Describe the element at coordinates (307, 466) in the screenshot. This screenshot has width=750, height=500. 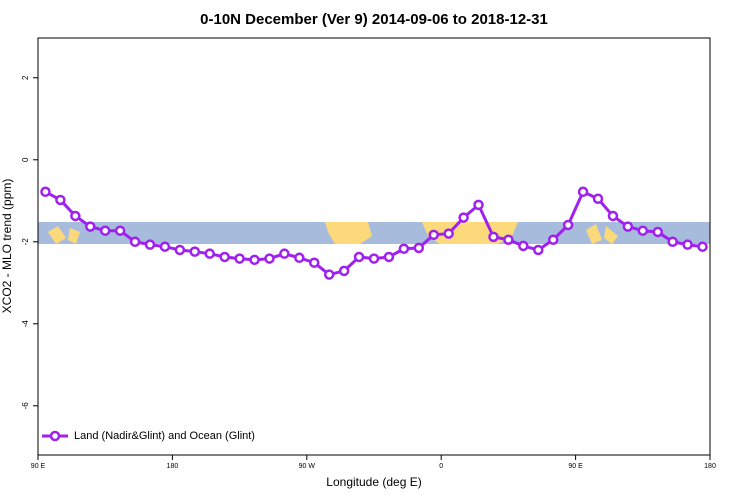
I see `x-tick-label: 90 W` at that location.